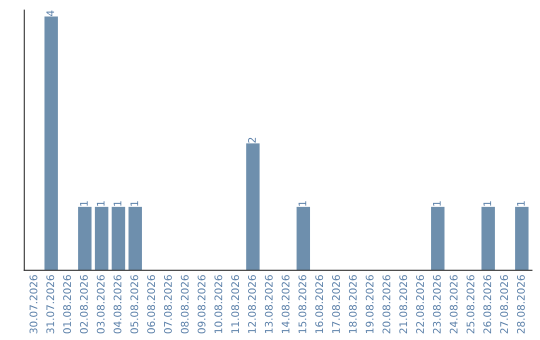 This screenshot has width=540, height=340. Describe the element at coordinates (470, 304) in the screenshot. I see `x-tick-label: 25.08.2026` at that location.